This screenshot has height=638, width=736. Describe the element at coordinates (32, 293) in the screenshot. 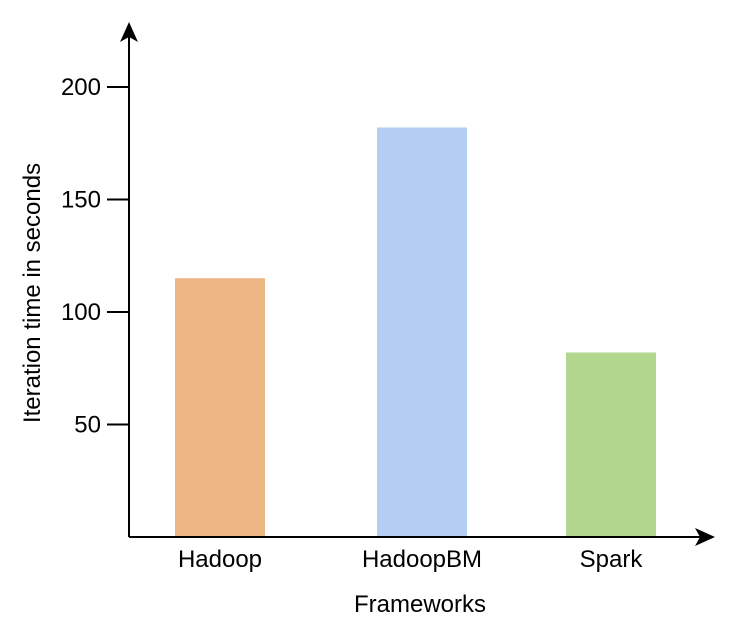

I see `y-axis-title: Iteration time in seconds` at that location.